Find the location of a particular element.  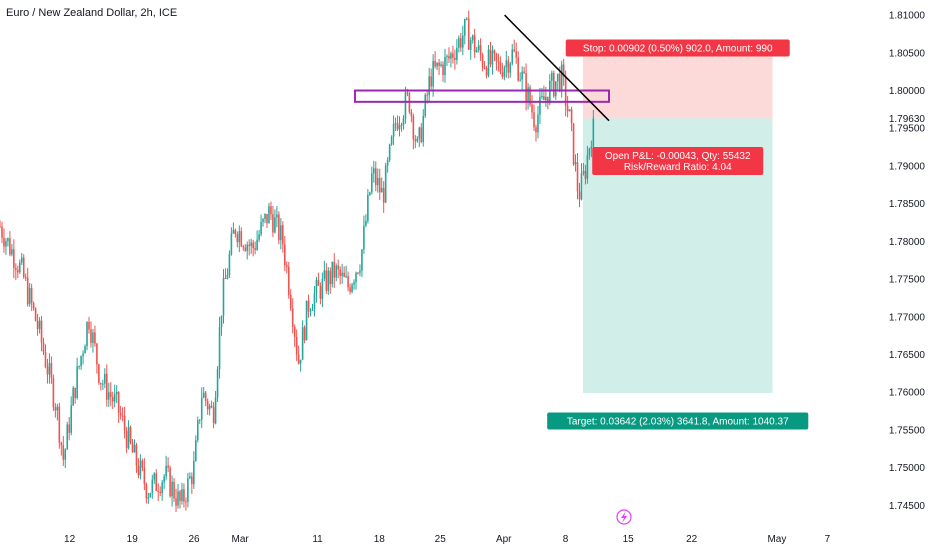

y-tick-label: 1.77500 is located at coordinates (907, 280).